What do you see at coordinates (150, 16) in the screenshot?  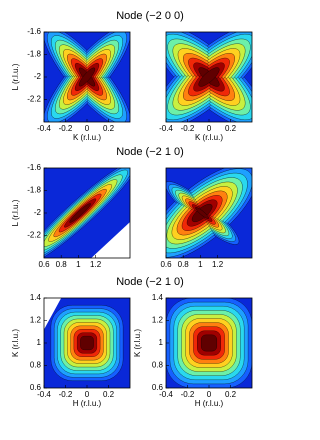 I see `panel-title: Node (−2 0 0)` at bounding box center [150, 16].